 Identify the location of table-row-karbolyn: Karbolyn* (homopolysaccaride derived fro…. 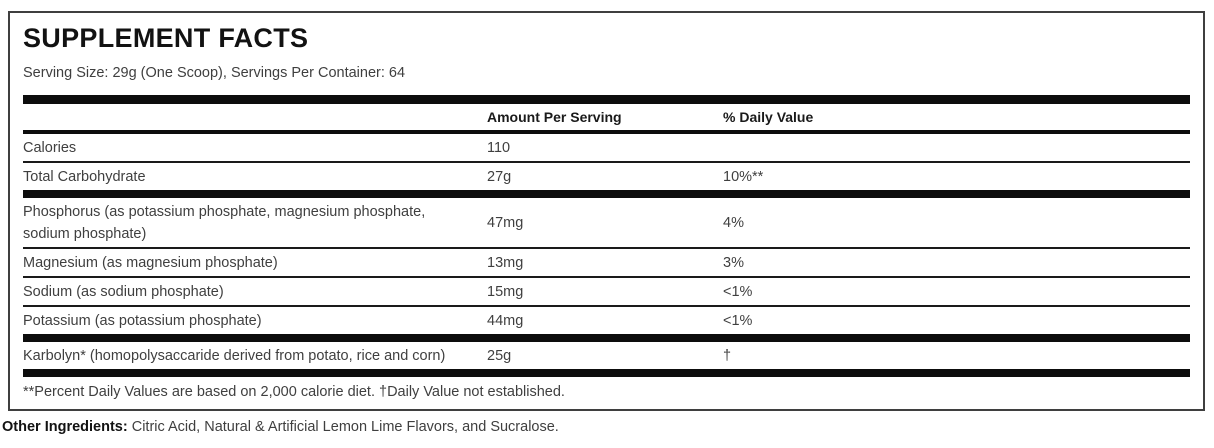
(606, 355).